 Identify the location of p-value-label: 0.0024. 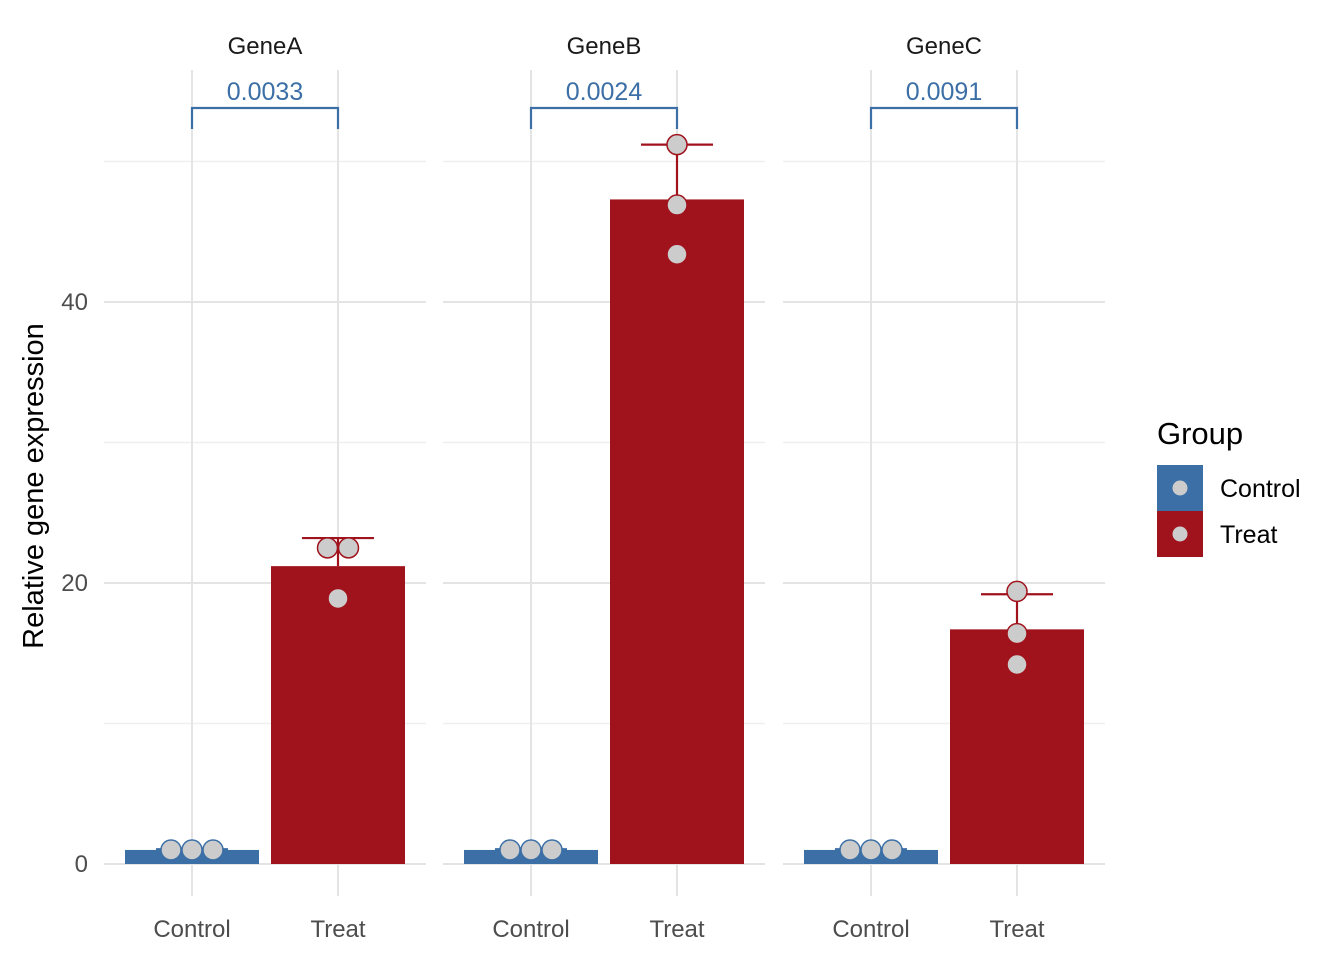
(604, 92).